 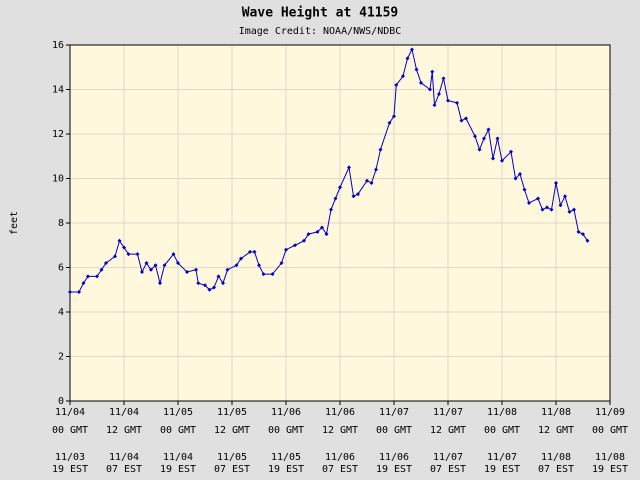 I want to click on y-tick-label: 2, so click(x=61, y=357).